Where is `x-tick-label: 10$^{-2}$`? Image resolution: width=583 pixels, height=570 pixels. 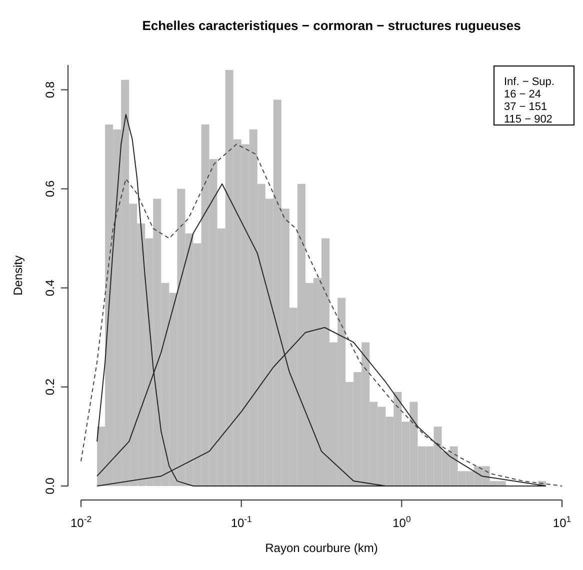 x-tick-label: 10$^{-2}$ is located at coordinates (81, 522).